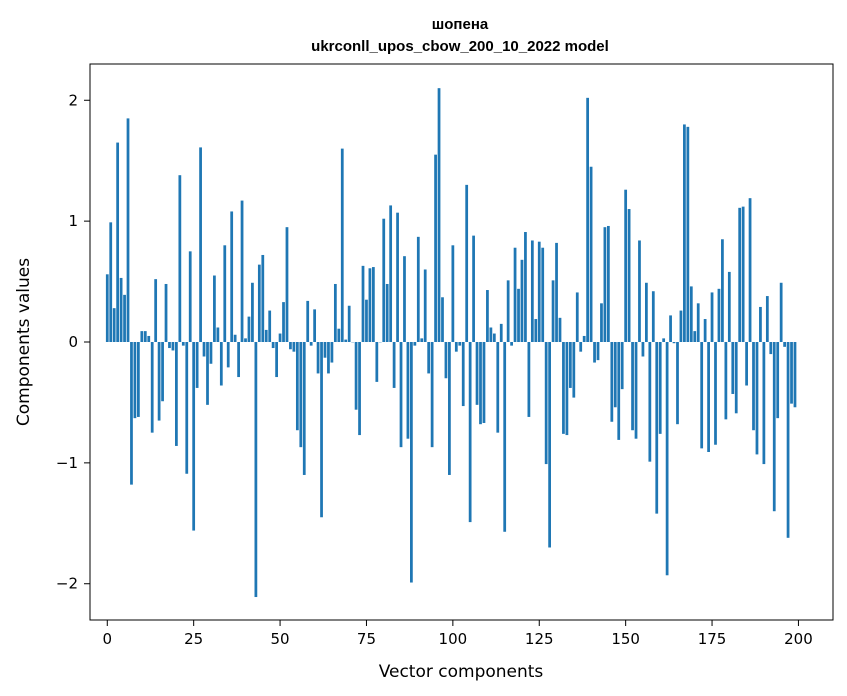  What do you see at coordinates (193, 639) in the screenshot?
I see `x-tick-label: 25` at bounding box center [193, 639].